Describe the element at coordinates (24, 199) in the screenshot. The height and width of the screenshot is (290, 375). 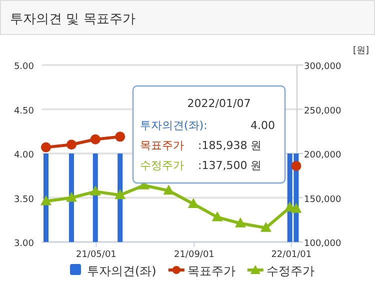
I see `y-tick-label: 3.50` at that location.